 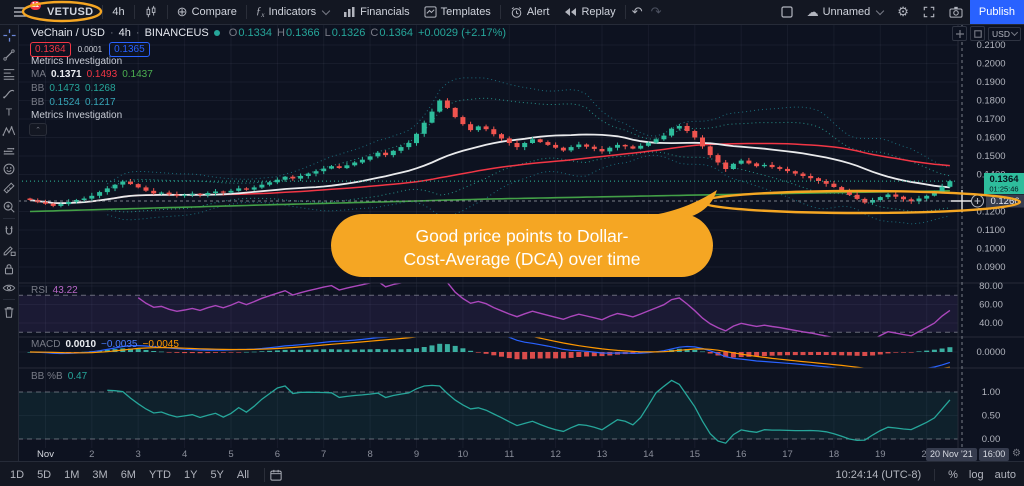 I want to click on fib-lines-icon, so click(x=9, y=74).